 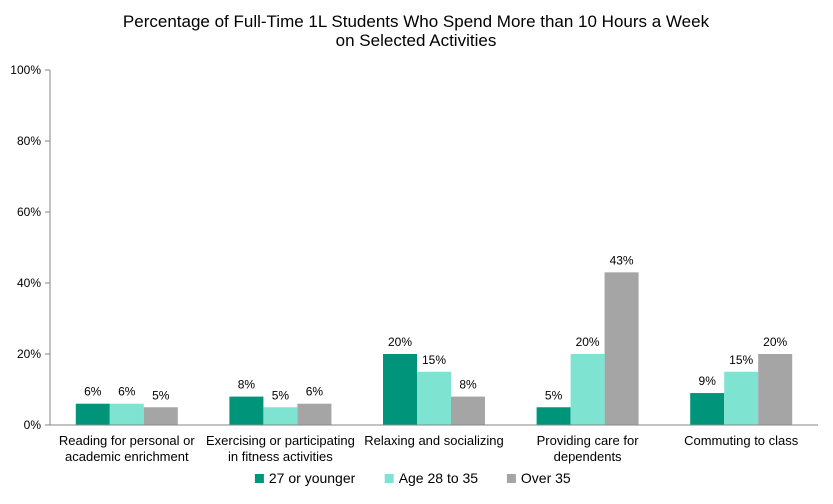 What do you see at coordinates (127, 440) in the screenshot?
I see `x-category-label: Reading for personal or` at bounding box center [127, 440].